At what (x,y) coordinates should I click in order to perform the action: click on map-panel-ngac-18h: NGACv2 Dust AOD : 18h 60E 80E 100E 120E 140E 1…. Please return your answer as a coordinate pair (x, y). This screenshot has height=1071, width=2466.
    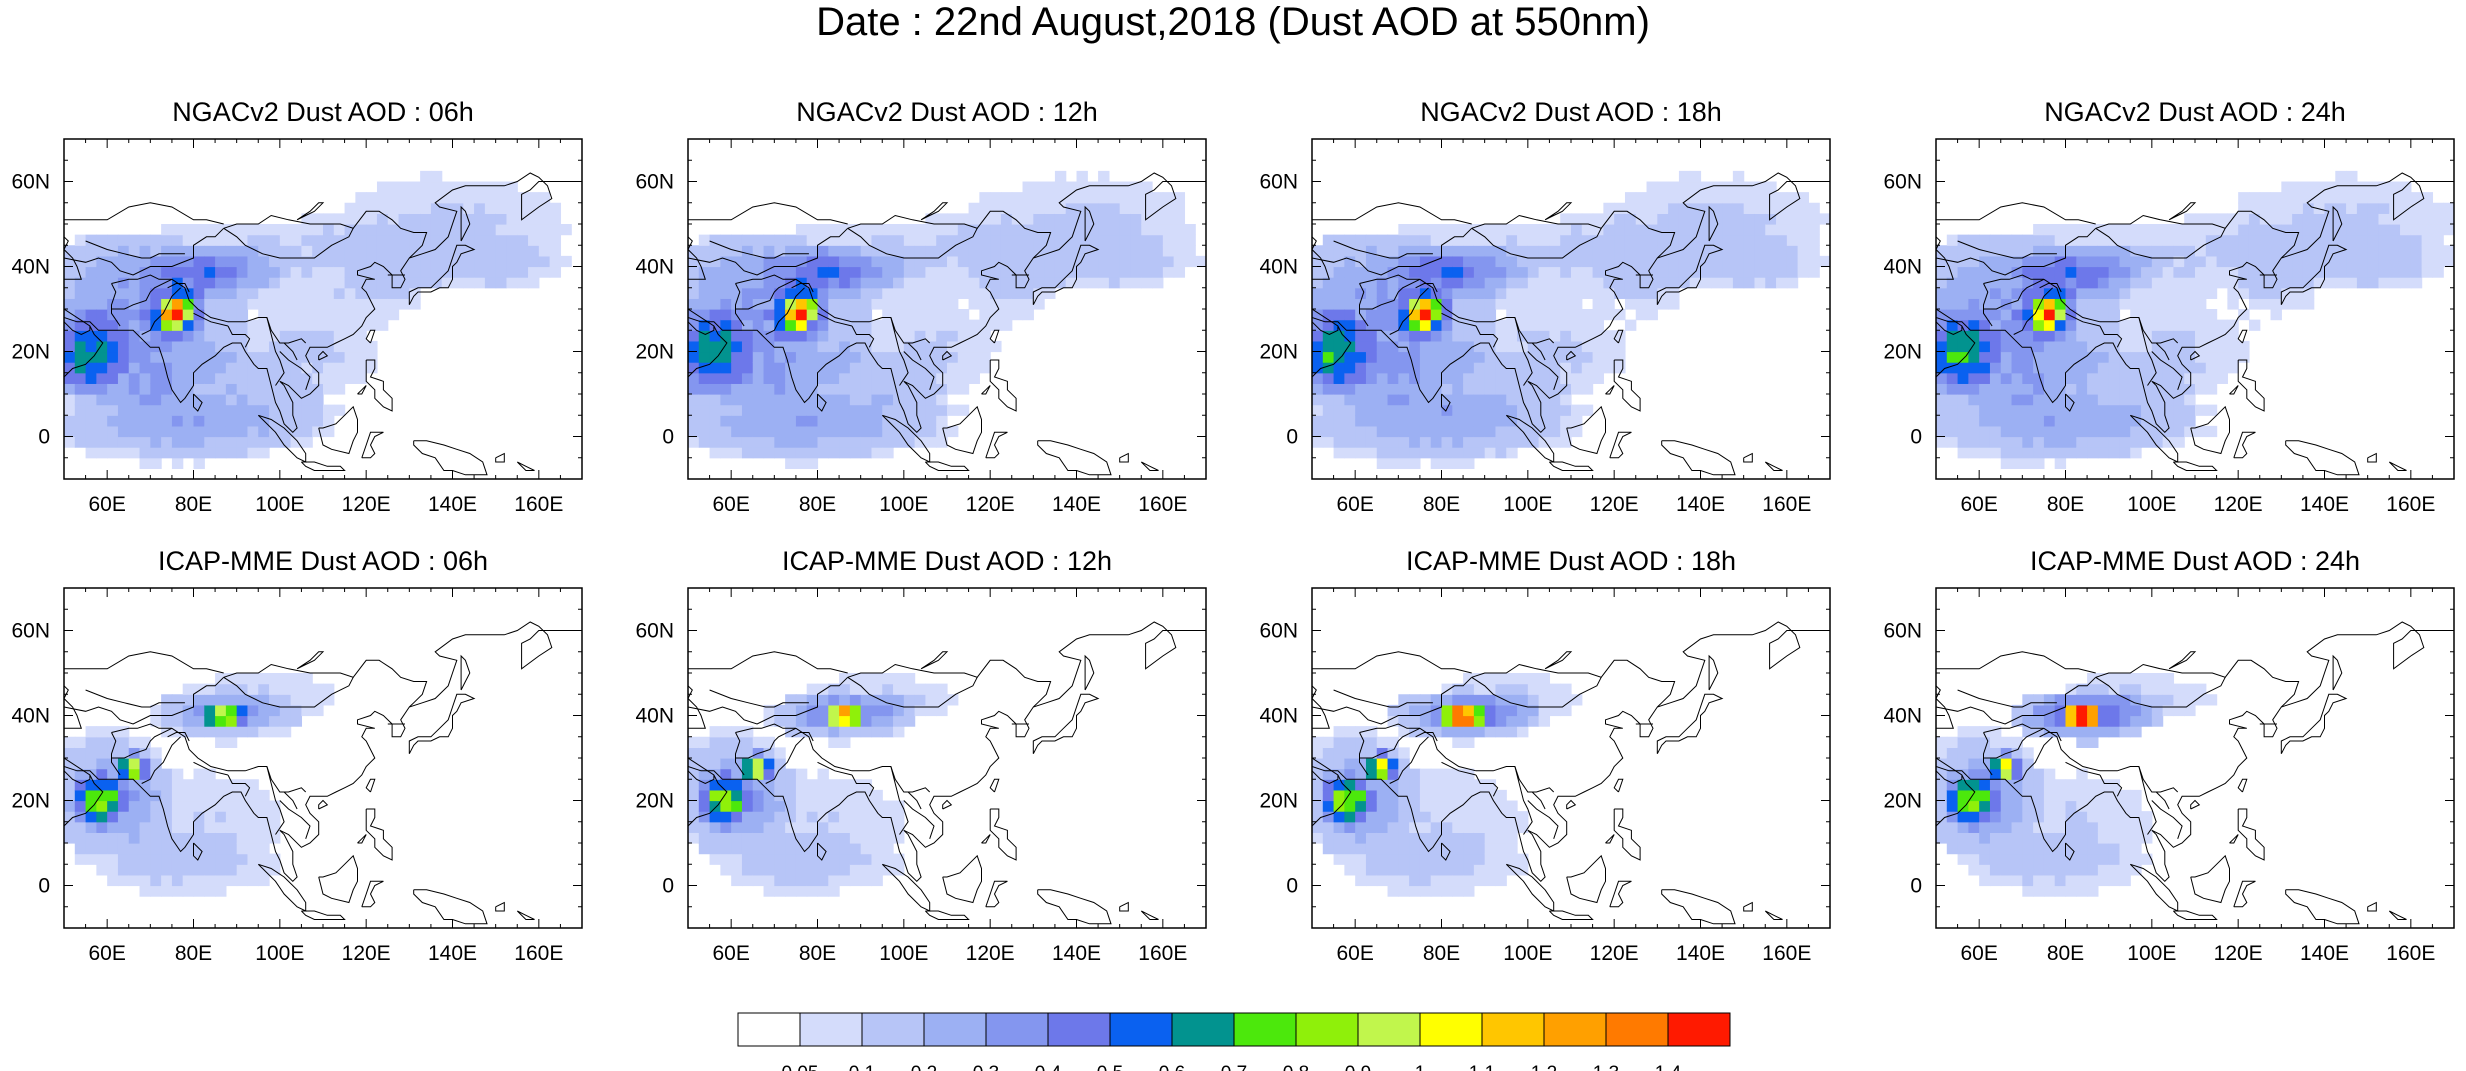
    Looking at the image, I should click on (1545, 306).